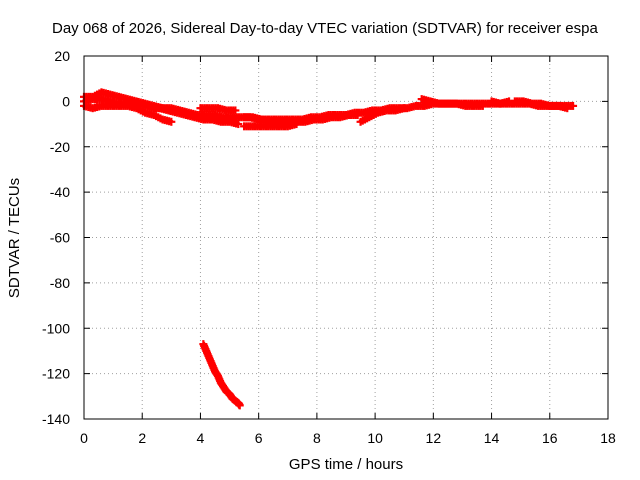 This screenshot has height=480, width=640. I want to click on x-tick-label: 16, so click(550, 438).